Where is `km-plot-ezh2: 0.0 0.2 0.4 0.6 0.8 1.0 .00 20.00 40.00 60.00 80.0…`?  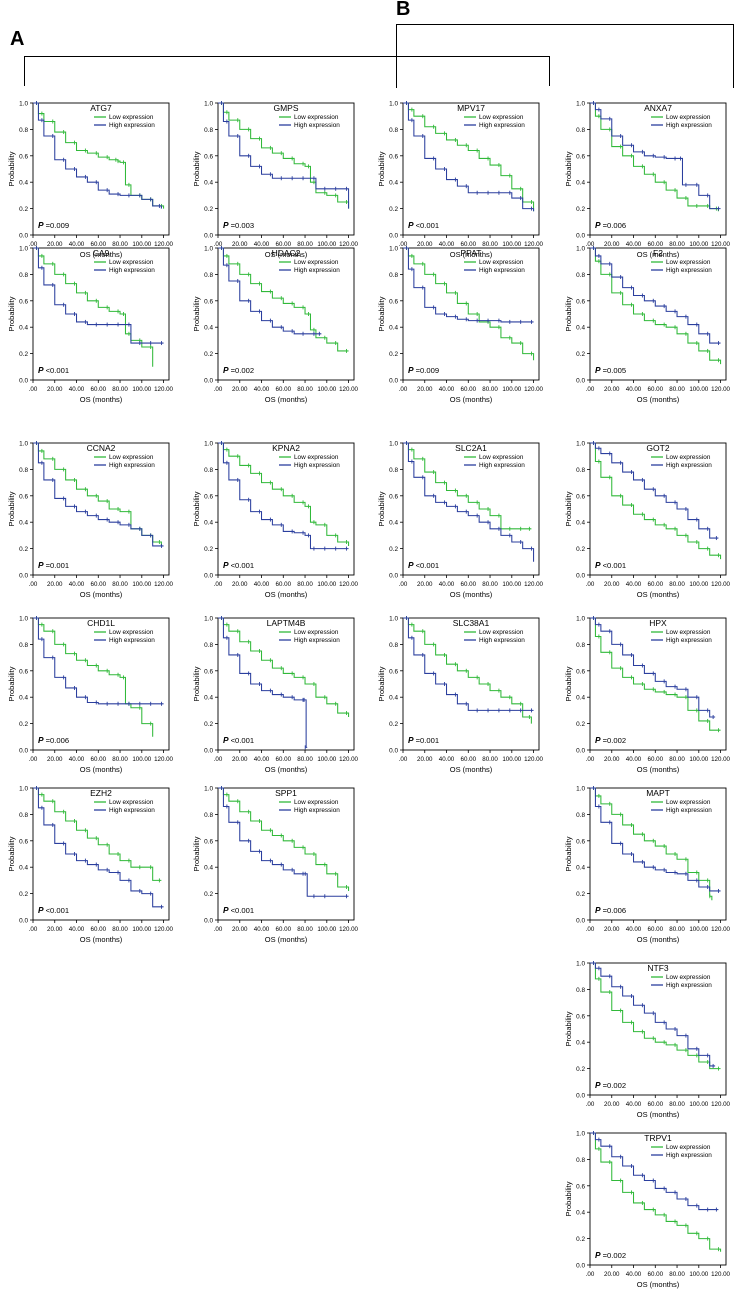
km-plot-ezh2: 0.0 0.2 0.4 0.6 0.8 1.0 .00 20.00 40.00 60.00 80.0… is located at coordinates (89, 864).